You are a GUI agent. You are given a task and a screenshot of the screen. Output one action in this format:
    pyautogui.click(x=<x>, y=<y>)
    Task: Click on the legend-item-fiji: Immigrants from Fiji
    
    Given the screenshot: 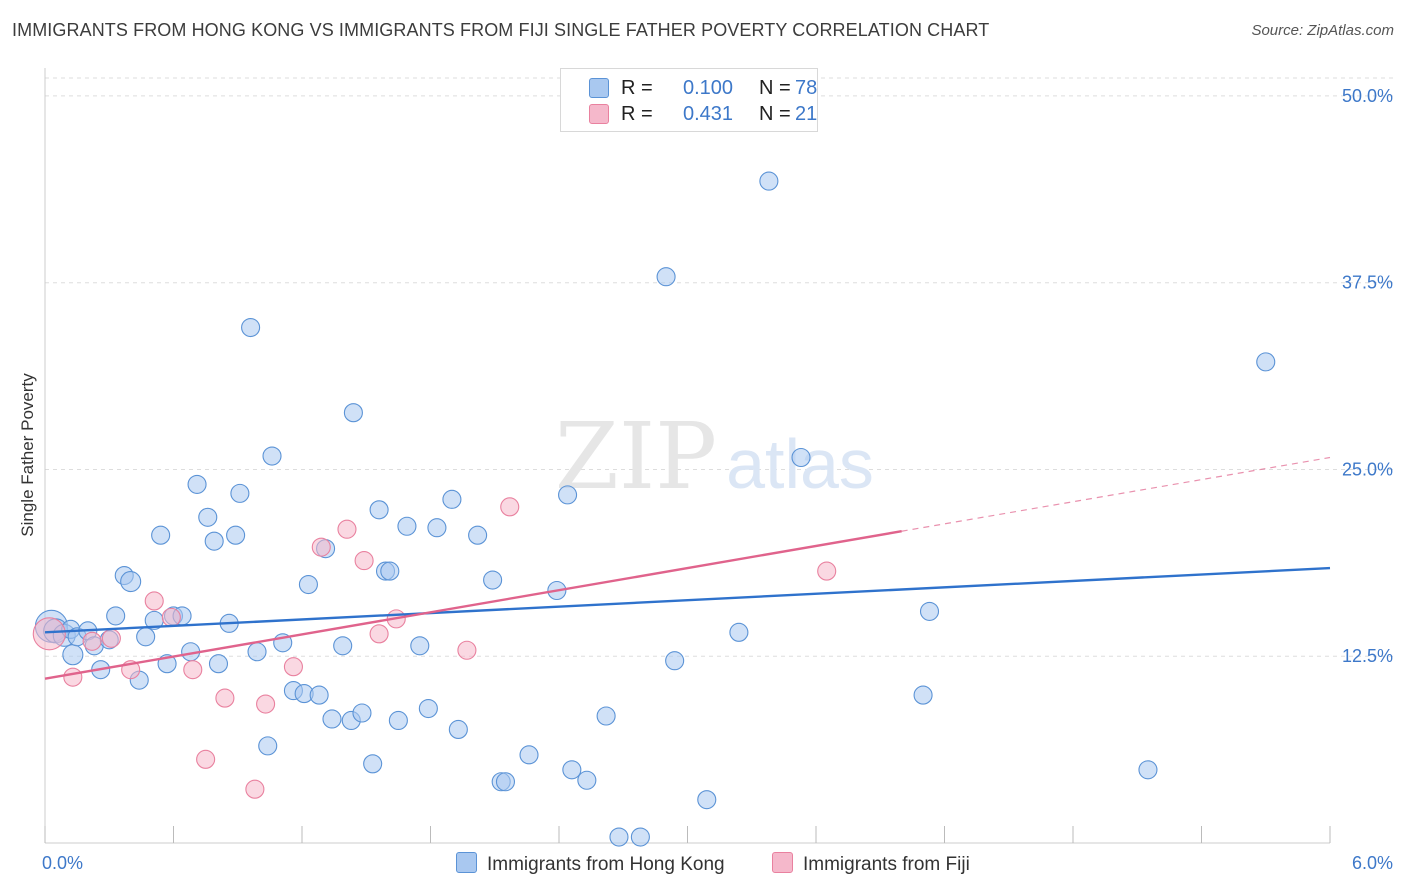 What is the action you would take?
    pyautogui.click(x=871, y=864)
    